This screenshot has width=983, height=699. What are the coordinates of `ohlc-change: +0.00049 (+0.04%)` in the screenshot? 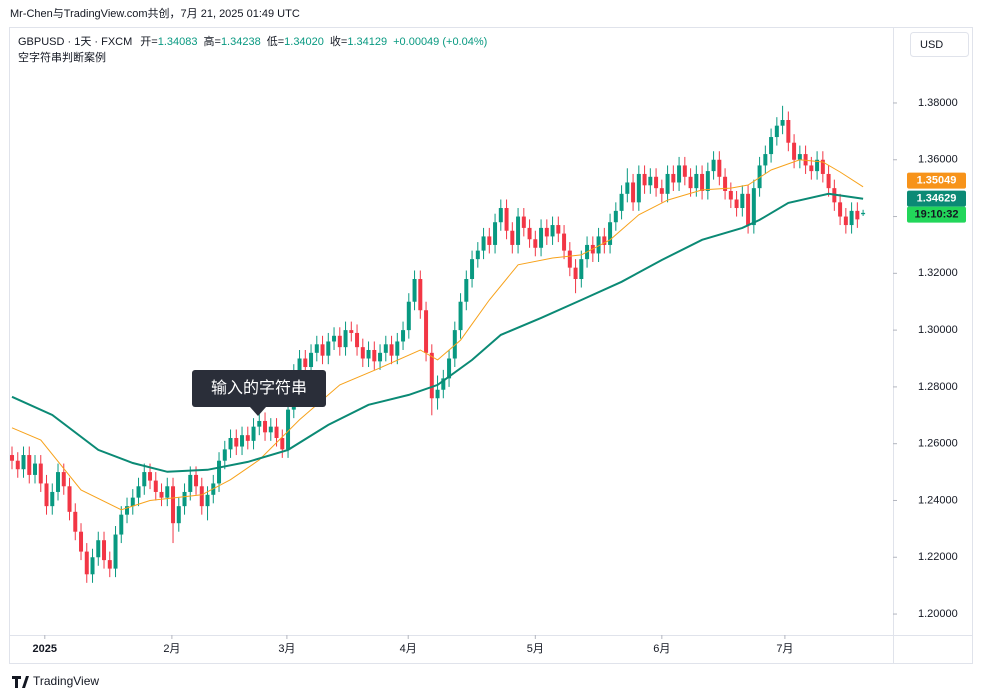 It's located at (440, 42).